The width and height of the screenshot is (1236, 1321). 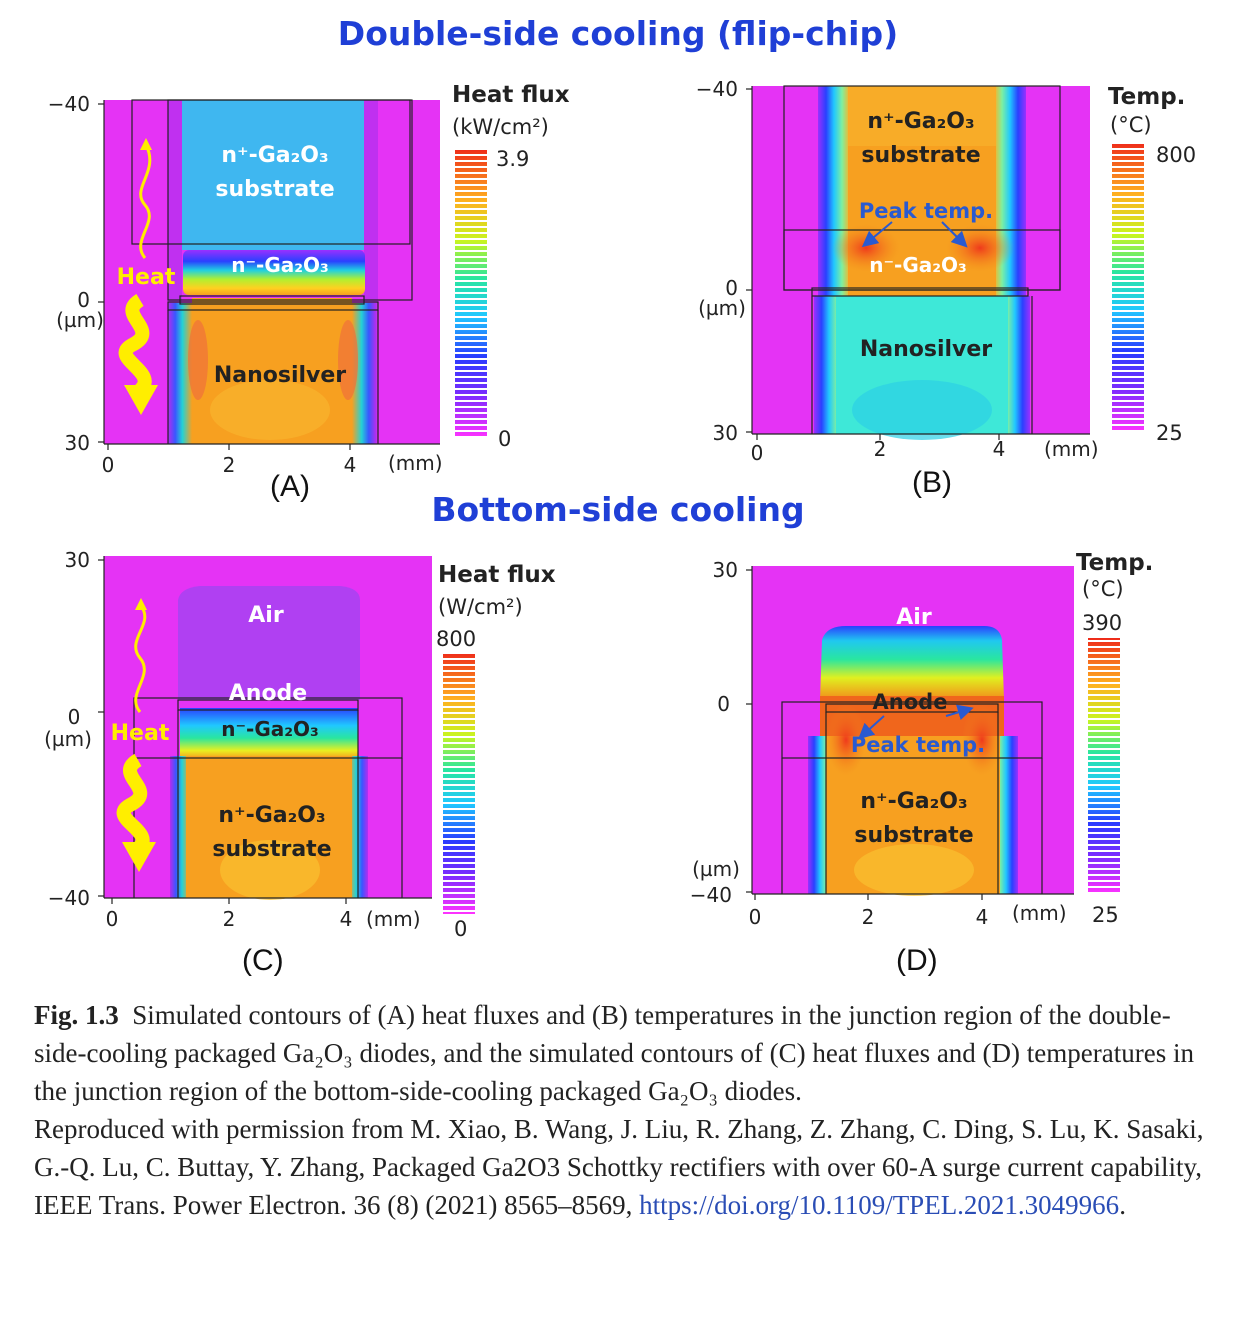 I want to click on panel-c-ytick-mid: 0, so click(x=74, y=717).